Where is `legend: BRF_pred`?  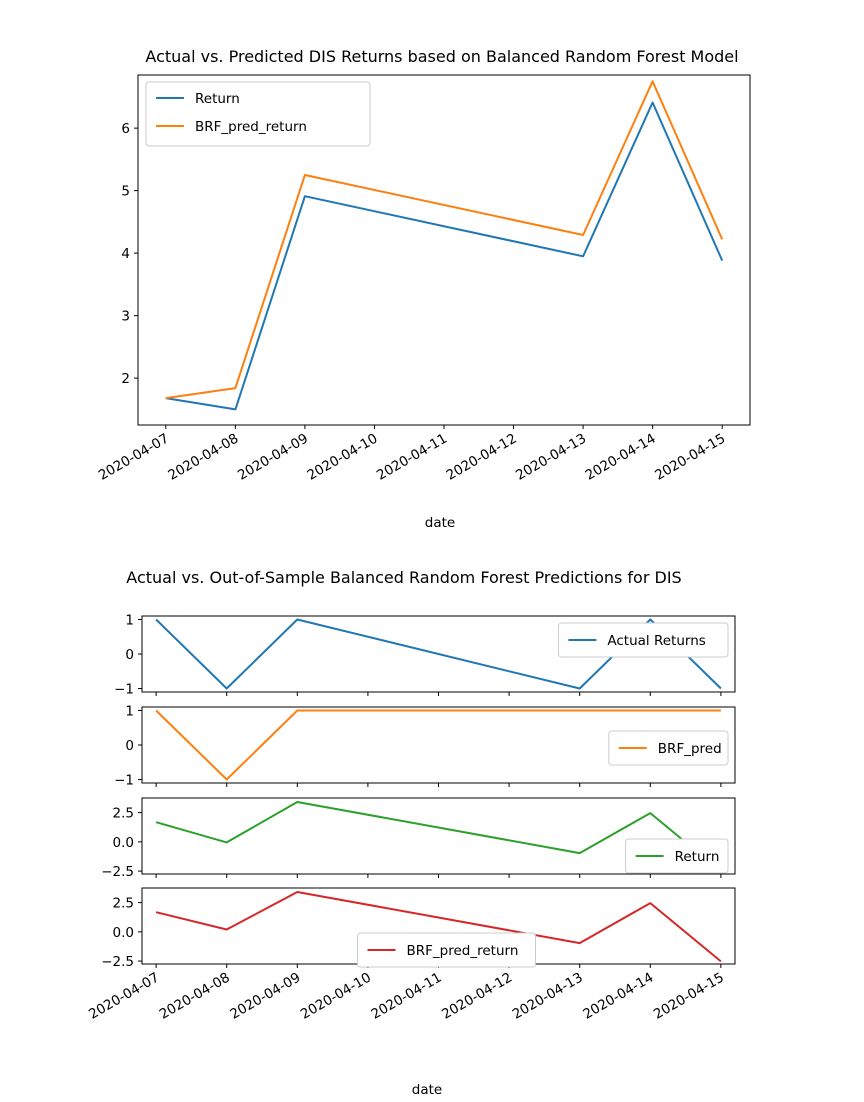 legend: BRF_pred is located at coordinates (668, 748).